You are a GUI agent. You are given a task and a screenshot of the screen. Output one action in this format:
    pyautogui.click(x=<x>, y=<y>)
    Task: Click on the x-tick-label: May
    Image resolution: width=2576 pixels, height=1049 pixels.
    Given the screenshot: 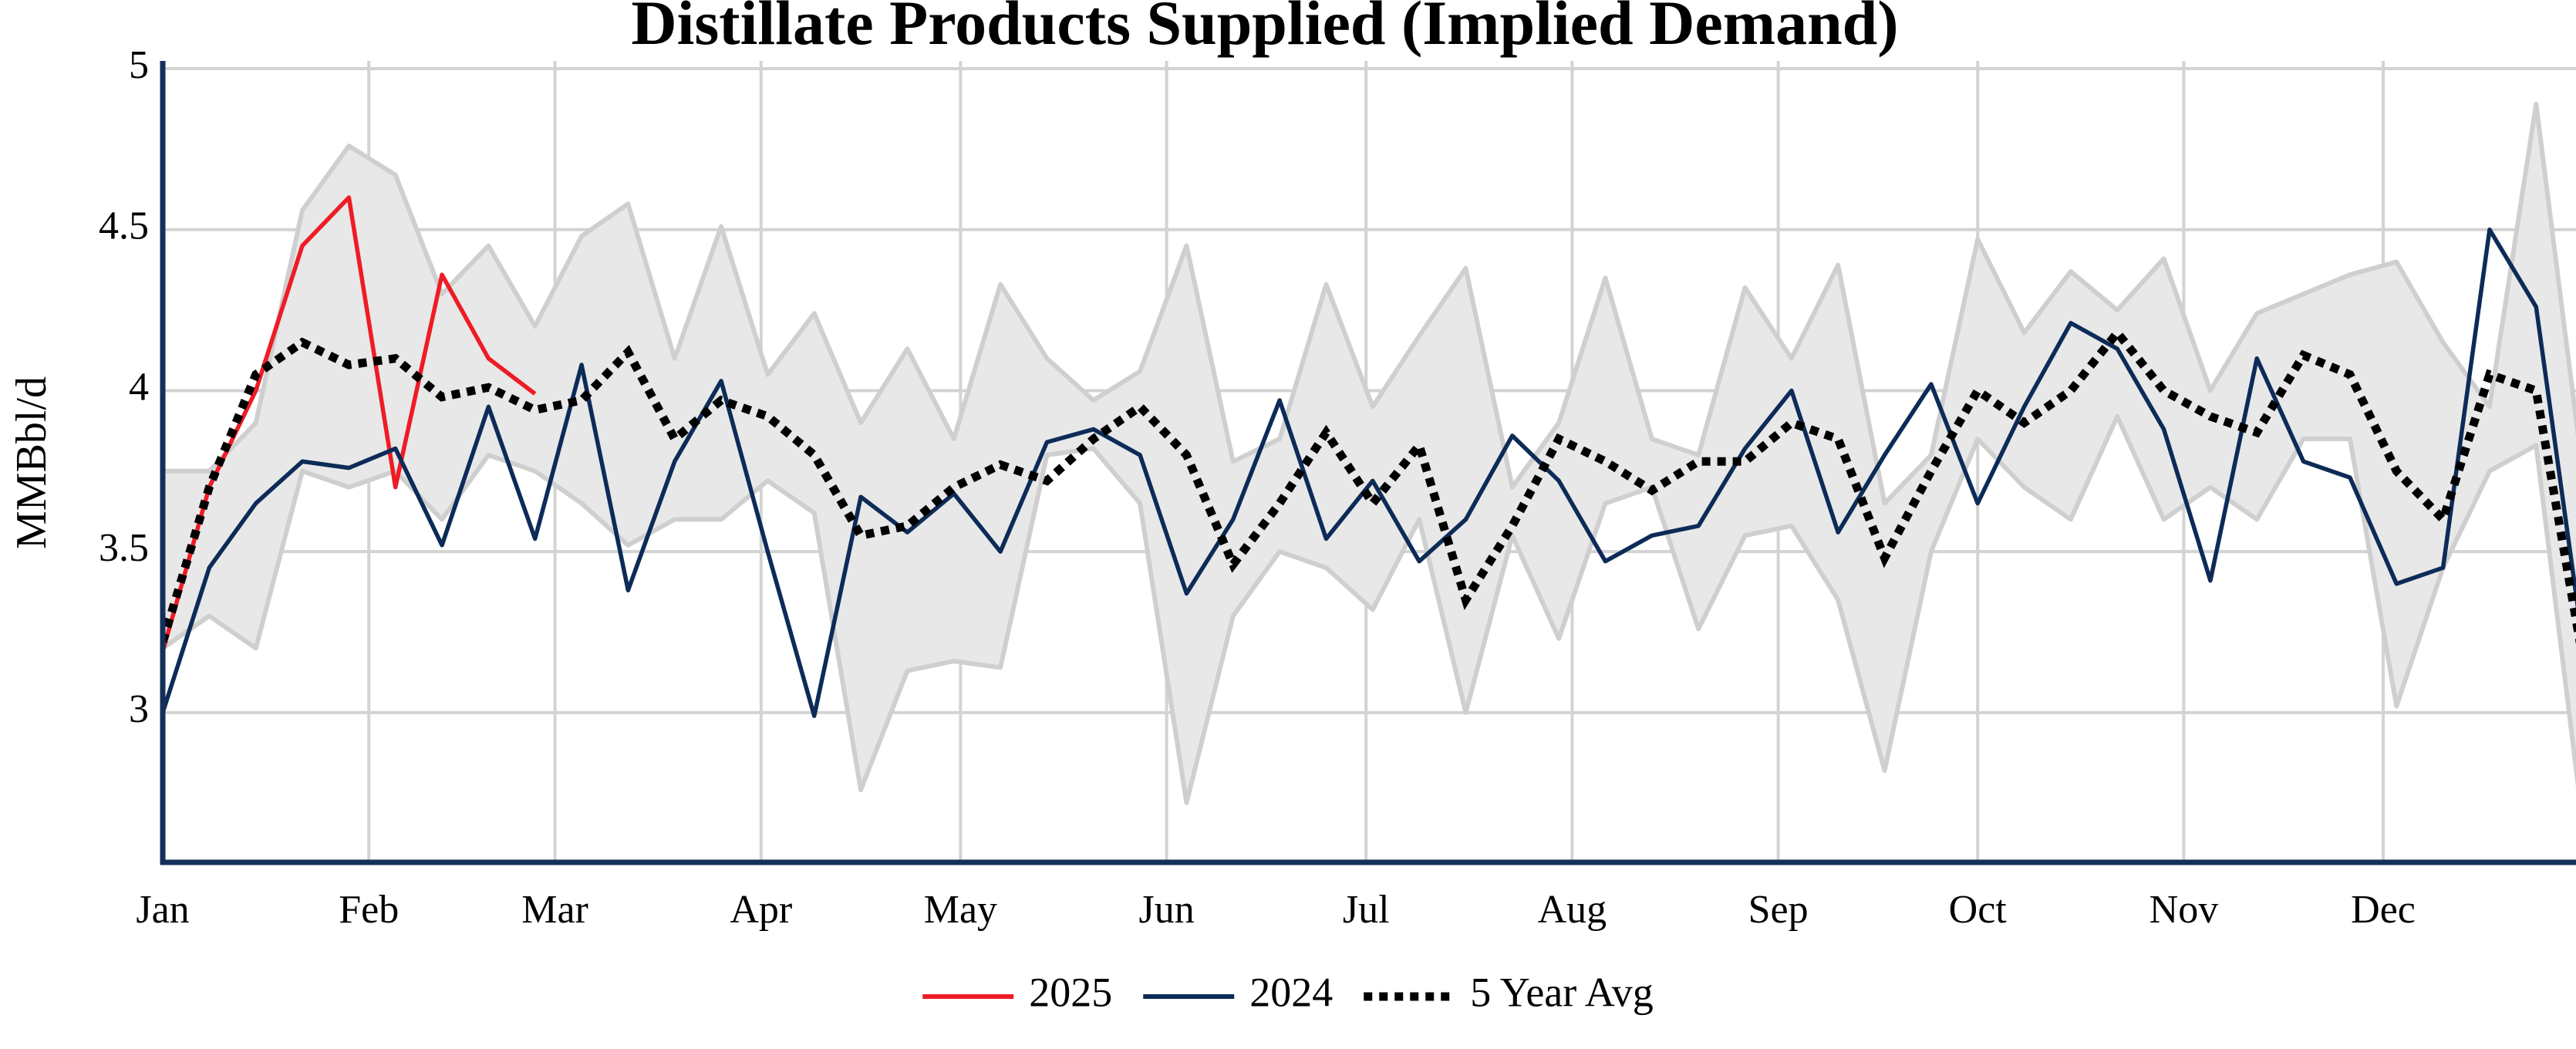 What is the action you would take?
    pyautogui.click(x=960, y=910)
    